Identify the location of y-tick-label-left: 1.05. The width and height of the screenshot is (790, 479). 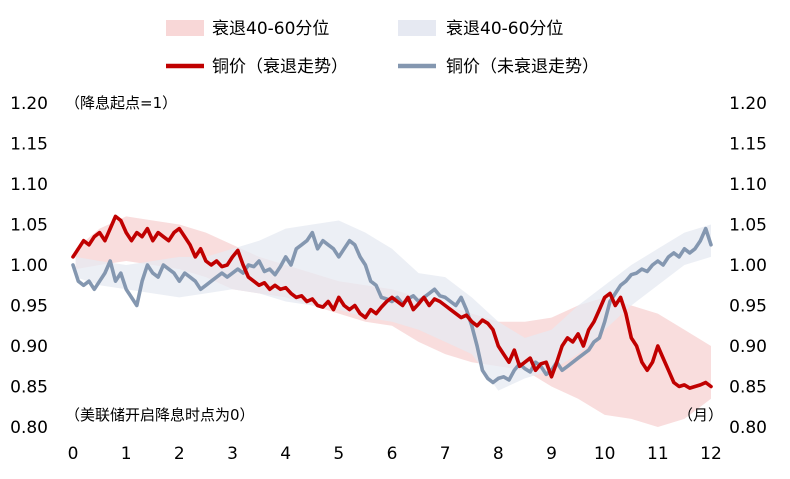
(29, 226).